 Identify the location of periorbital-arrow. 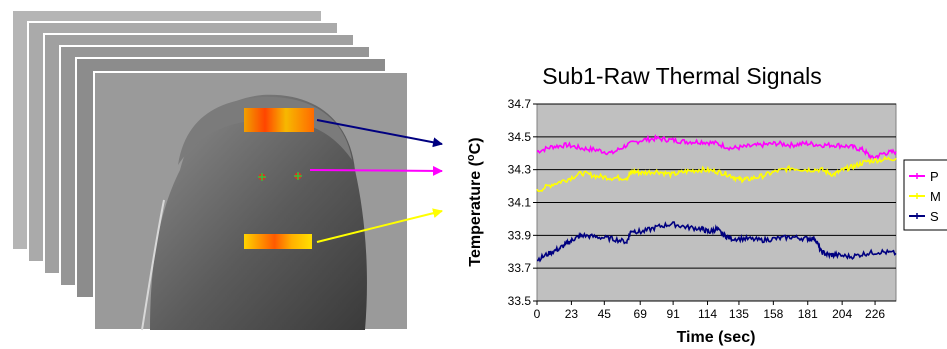
(376, 170).